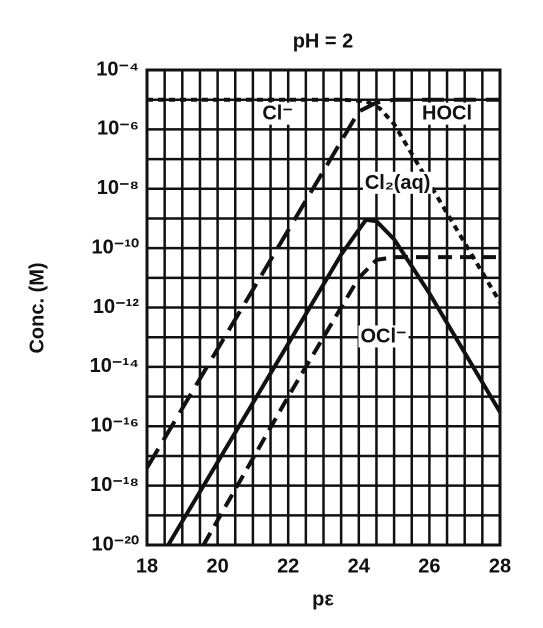 This screenshot has height=628, width=543. What do you see at coordinates (500, 566) in the screenshot?
I see `x-tick-label: 28` at bounding box center [500, 566].